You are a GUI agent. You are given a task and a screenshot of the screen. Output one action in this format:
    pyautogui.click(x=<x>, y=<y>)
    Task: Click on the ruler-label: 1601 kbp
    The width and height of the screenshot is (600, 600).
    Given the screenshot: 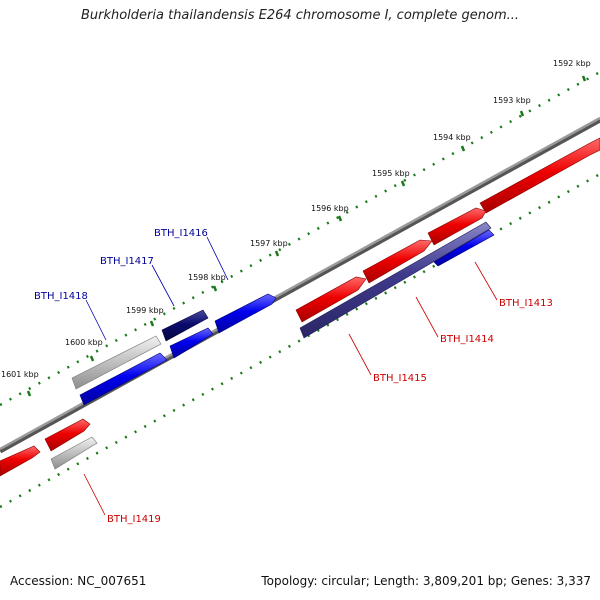 What is the action you would take?
    pyautogui.click(x=20, y=374)
    